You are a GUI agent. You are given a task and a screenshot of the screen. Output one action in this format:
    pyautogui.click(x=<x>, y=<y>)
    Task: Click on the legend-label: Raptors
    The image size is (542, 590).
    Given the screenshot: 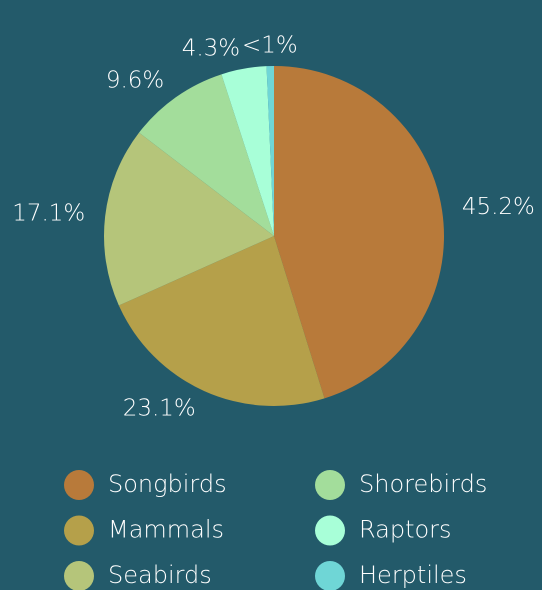 What is the action you would take?
    pyautogui.click(x=405, y=530)
    